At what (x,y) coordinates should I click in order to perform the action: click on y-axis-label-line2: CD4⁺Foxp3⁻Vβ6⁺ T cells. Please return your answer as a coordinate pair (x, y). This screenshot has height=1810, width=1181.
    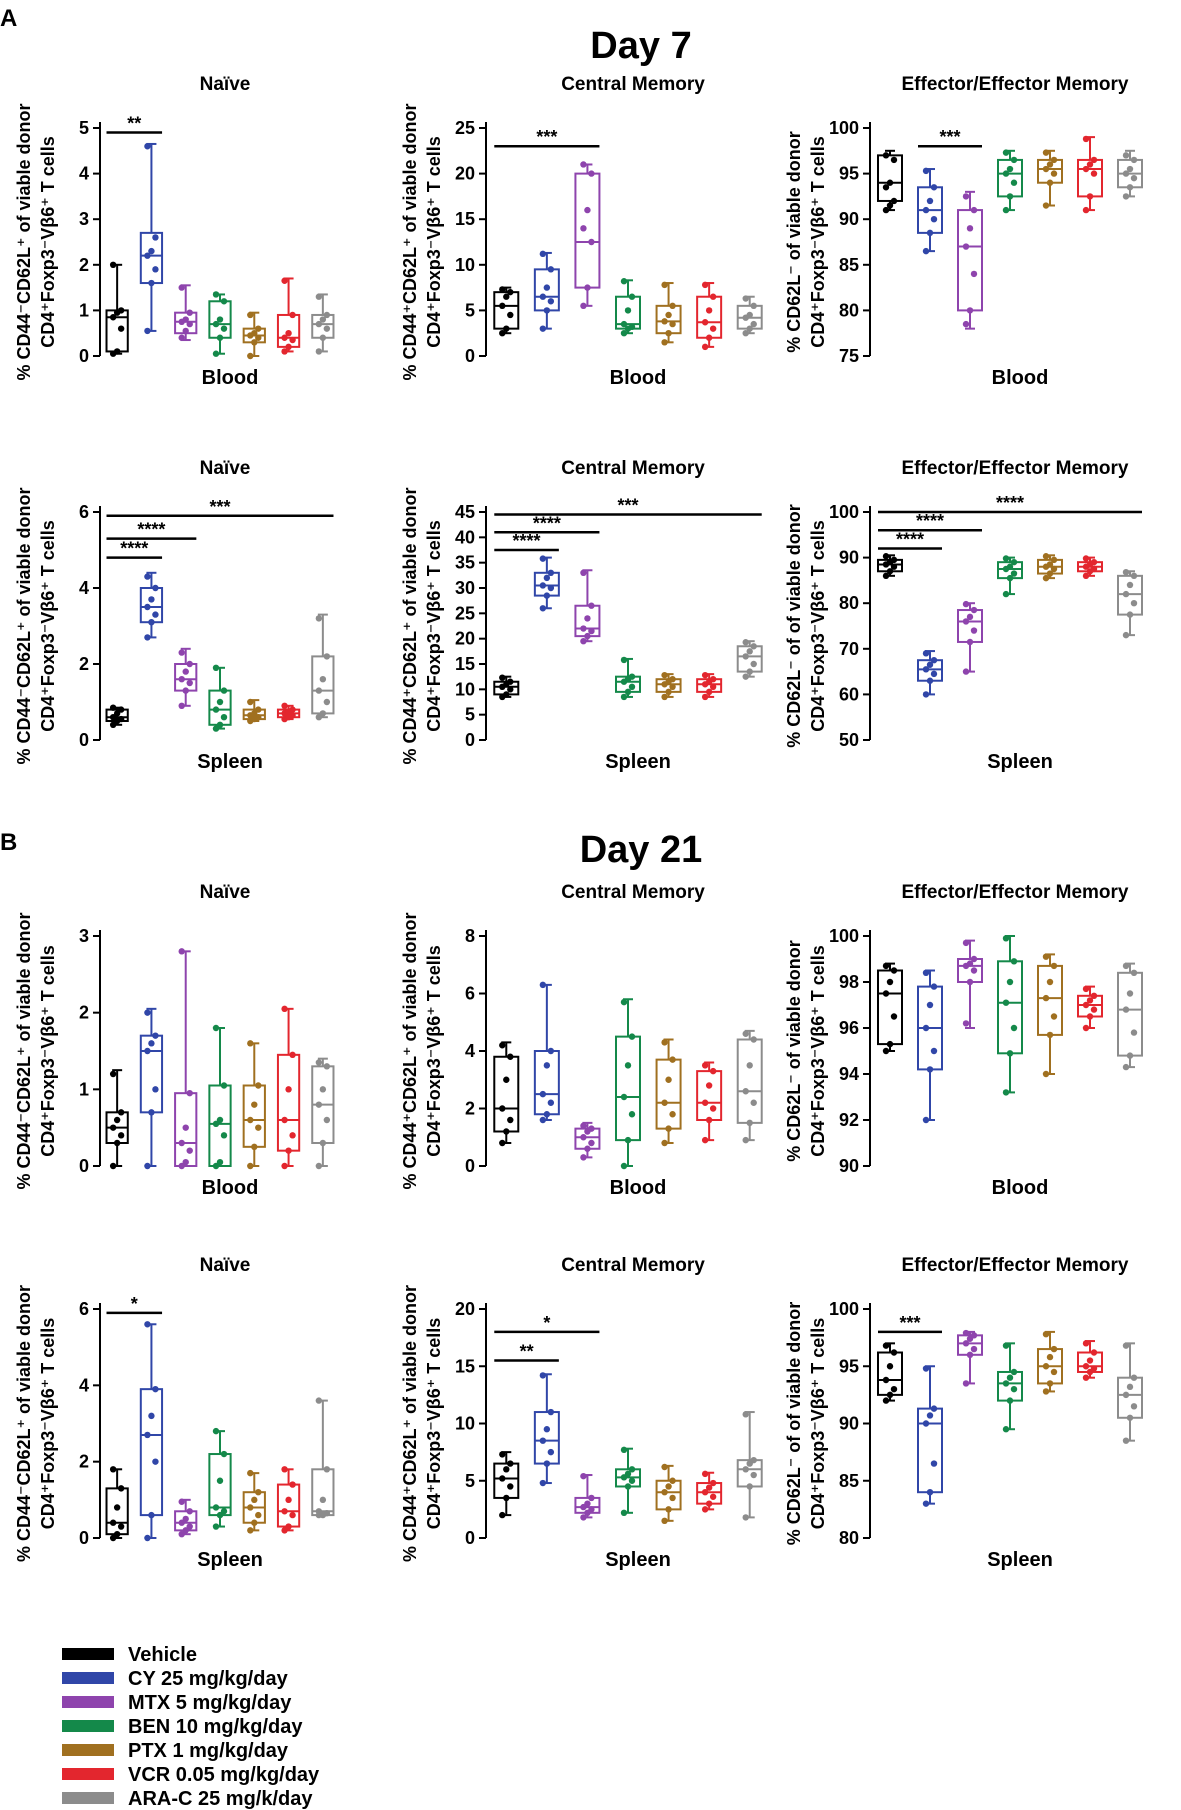
    Looking at the image, I should click on (434, 626).